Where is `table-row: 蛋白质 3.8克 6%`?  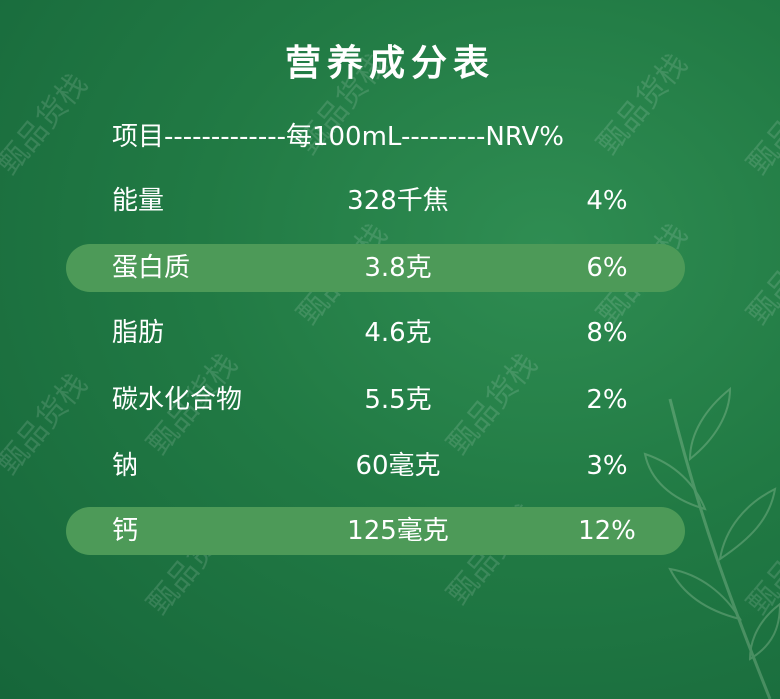 table-row: 蛋白质 3.8克 6% is located at coordinates (375, 268).